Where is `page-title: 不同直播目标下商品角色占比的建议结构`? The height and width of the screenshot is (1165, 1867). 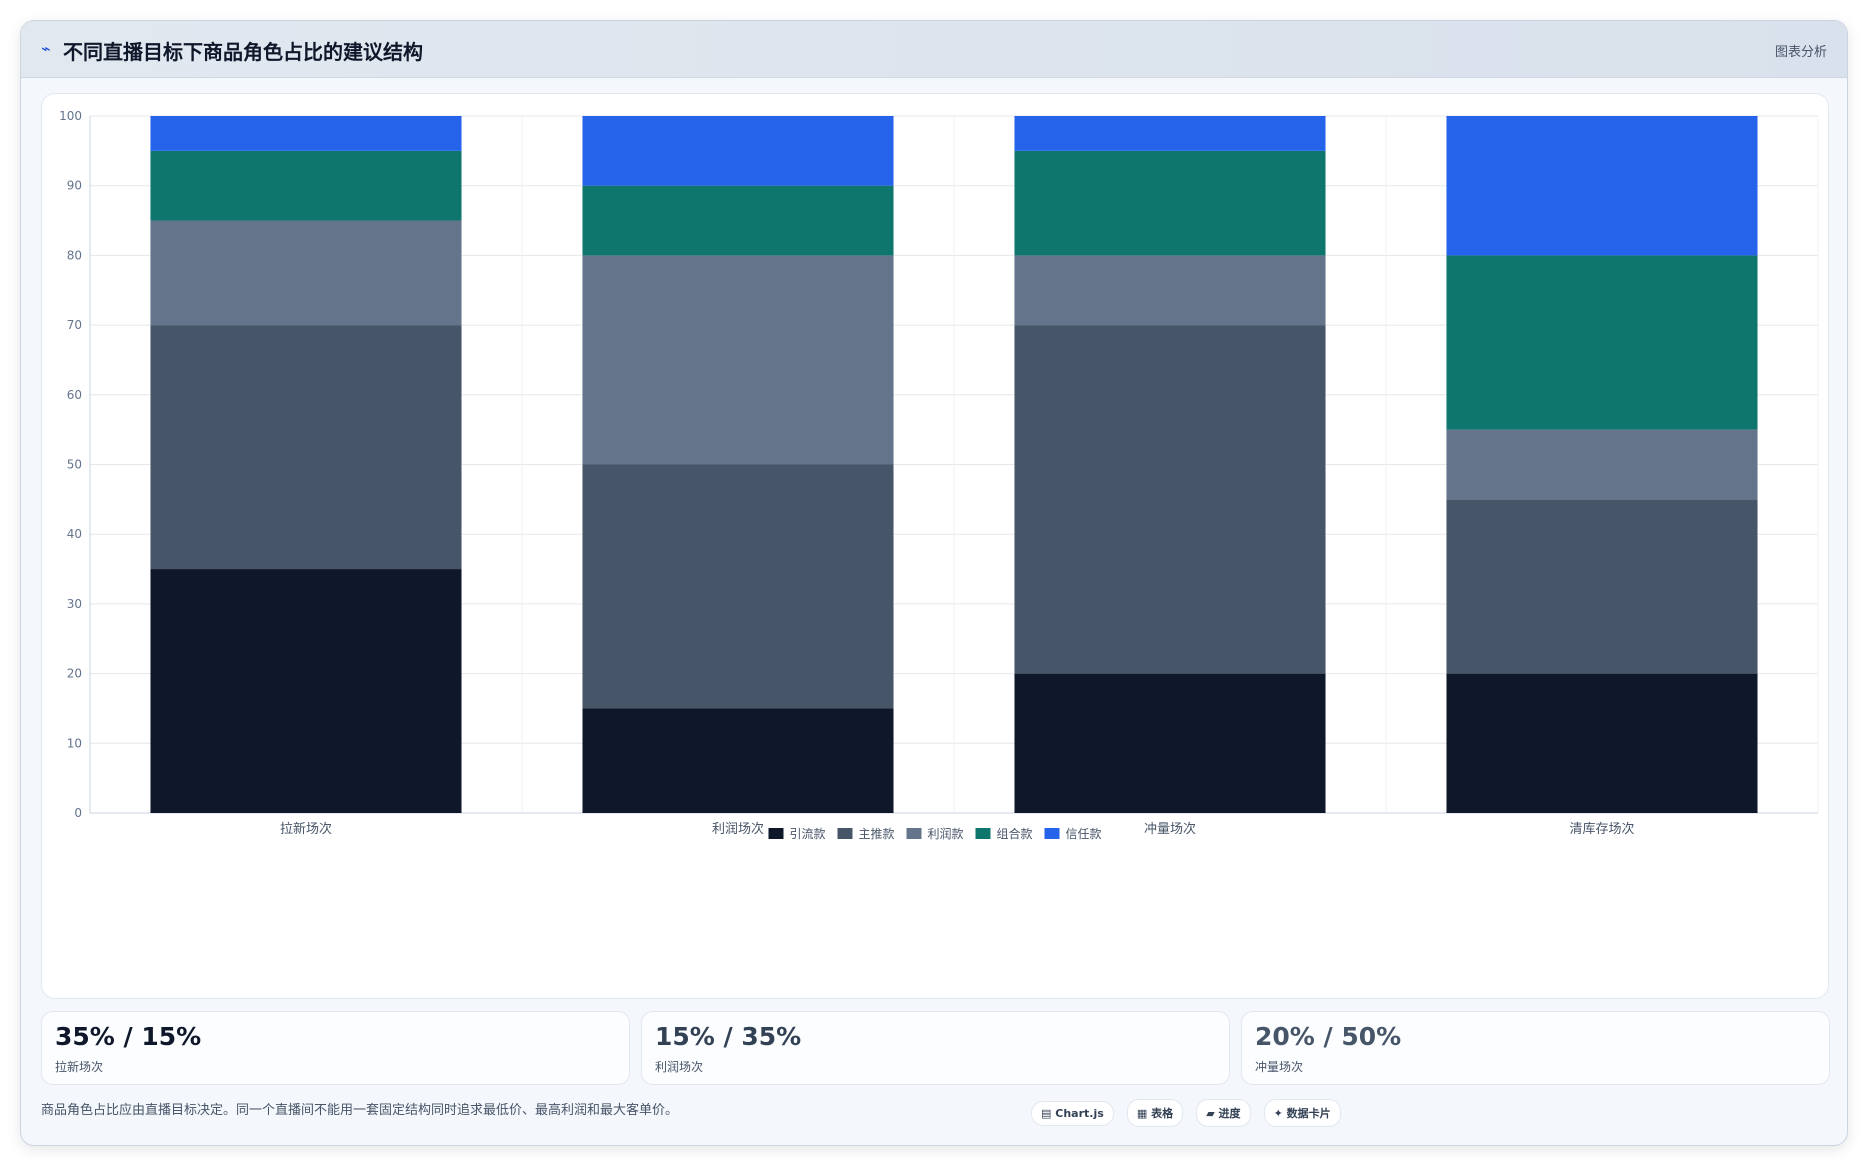
page-title: 不同直播目标下商品角色占比的建议结构 is located at coordinates (243, 52).